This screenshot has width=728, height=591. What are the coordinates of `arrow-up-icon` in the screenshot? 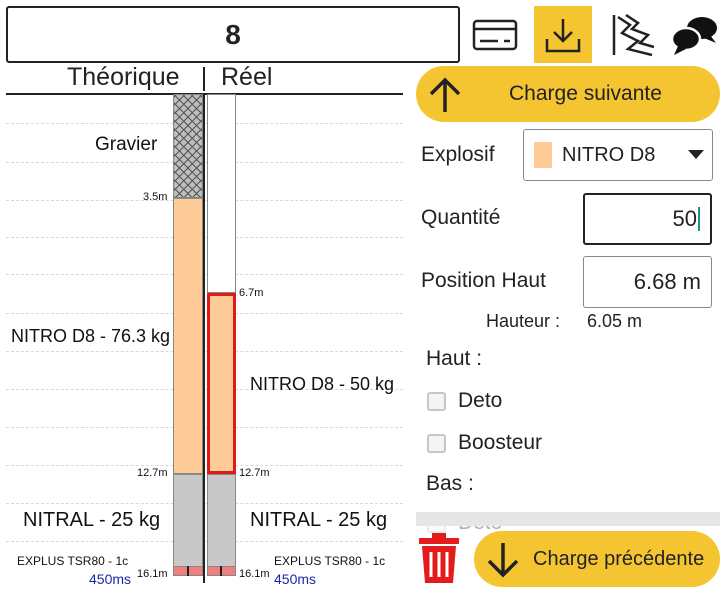 It's located at (445, 94).